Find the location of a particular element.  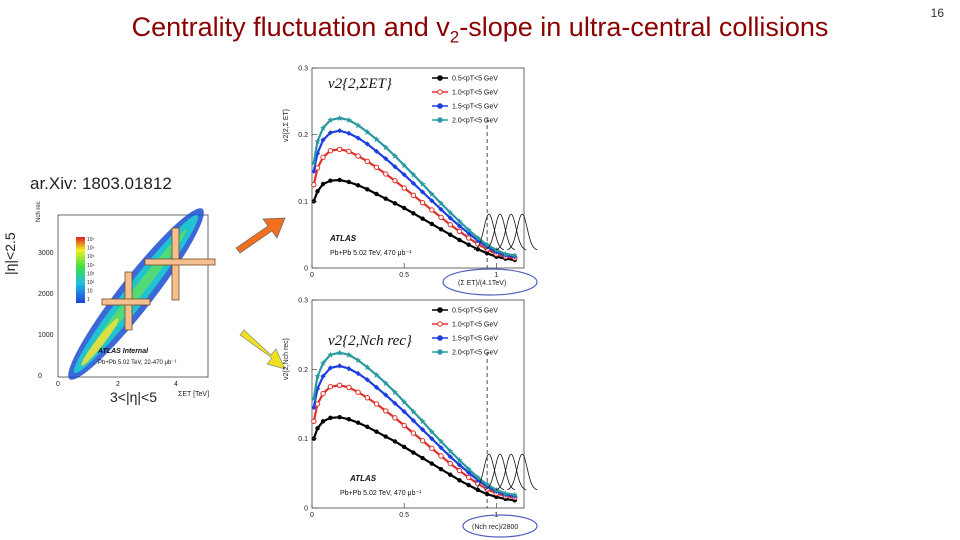

correlation-band is located at coordinates (136, 294).